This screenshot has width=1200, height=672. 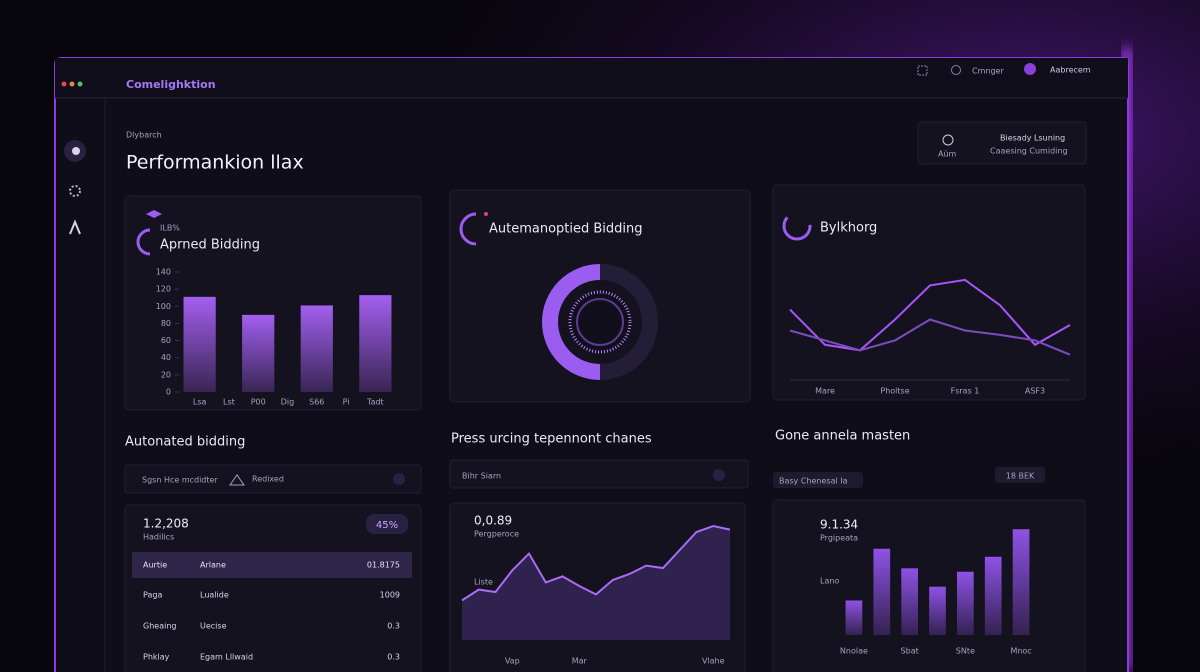 What do you see at coordinates (185, 442) in the screenshot?
I see `section-title: Autonated bidding` at bounding box center [185, 442].